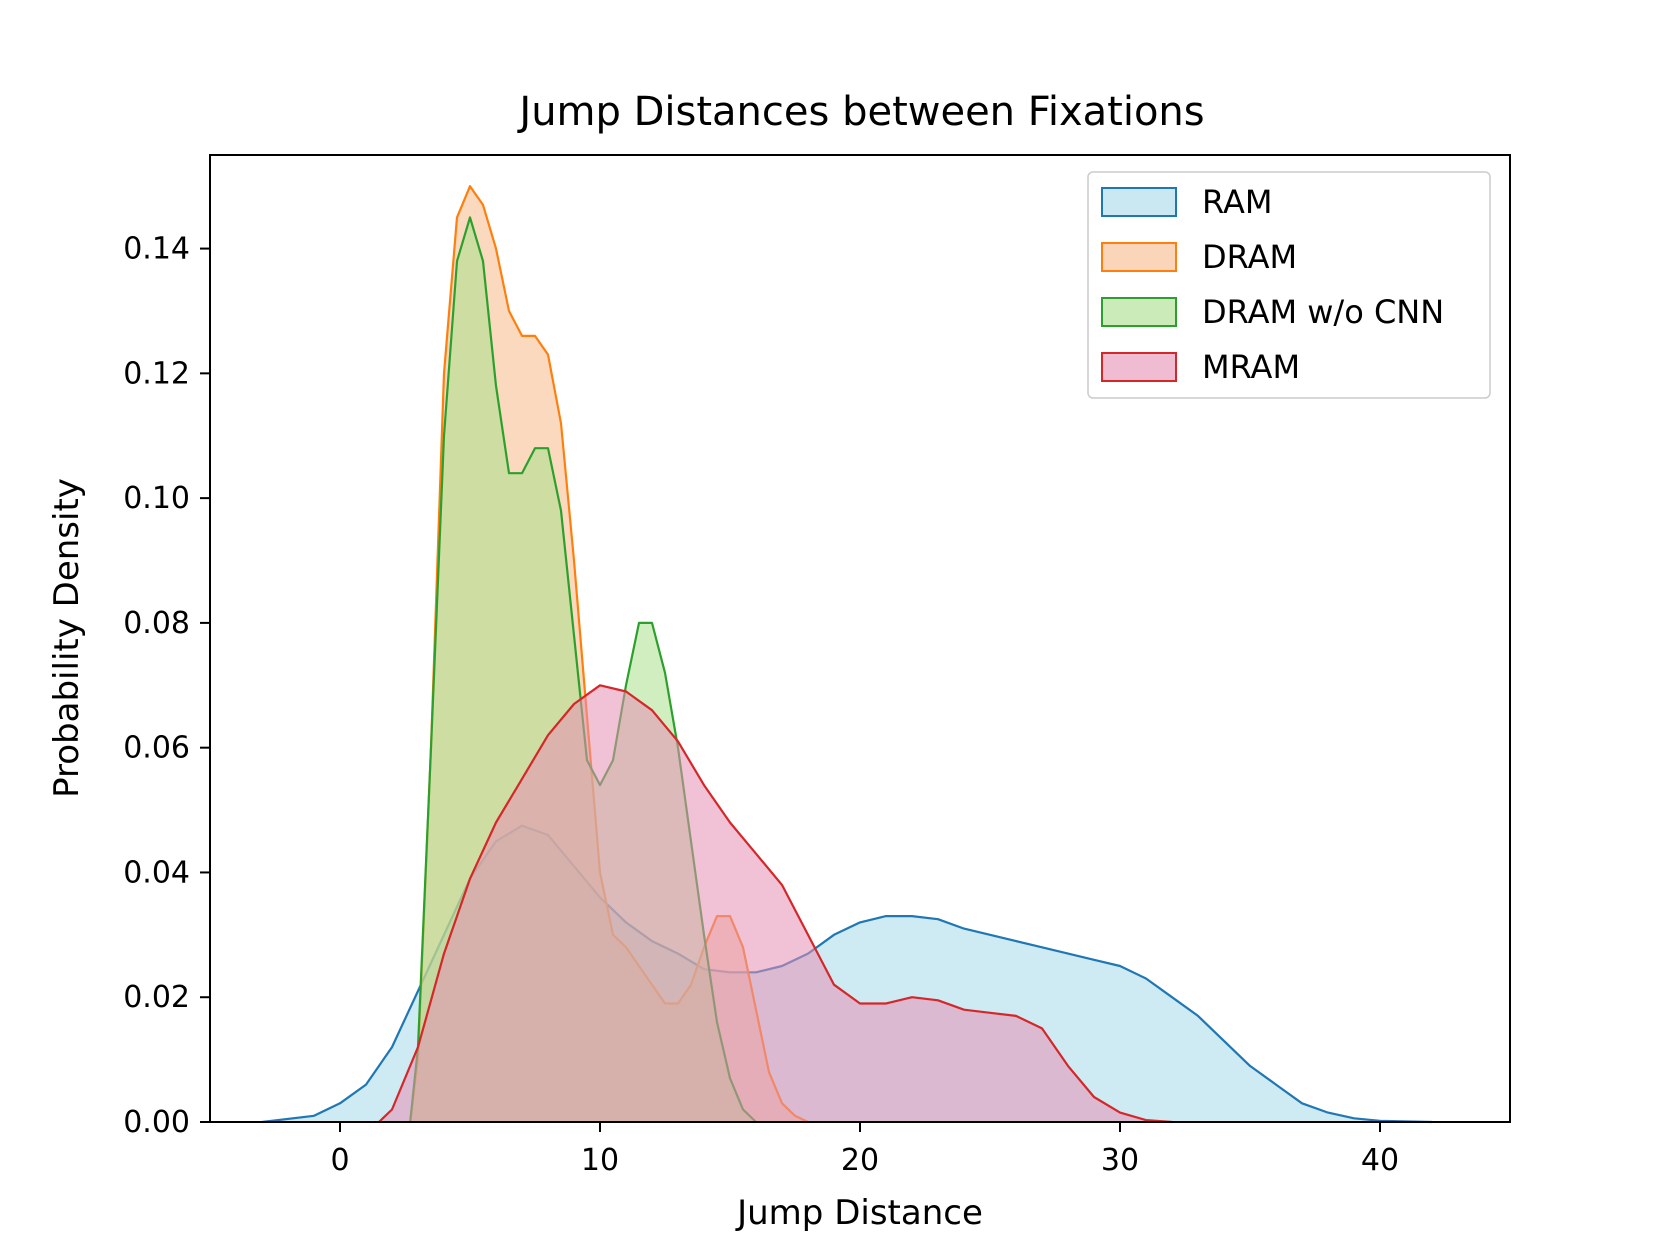 This screenshot has height=1246, width=1661. Describe the element at coordinates (156, 1122) in the screenshot. I see `y-tick-label: 0.00` at that location.